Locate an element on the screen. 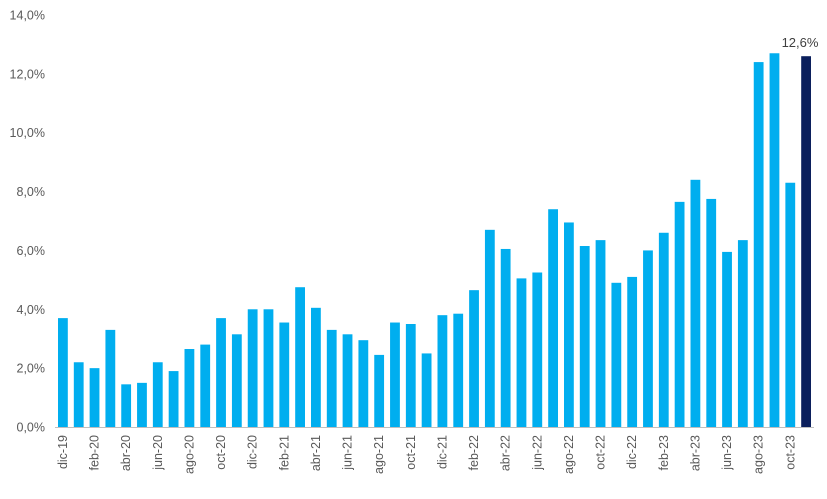  x-tick-label: dic-21 is located at coordinates (442, 452).